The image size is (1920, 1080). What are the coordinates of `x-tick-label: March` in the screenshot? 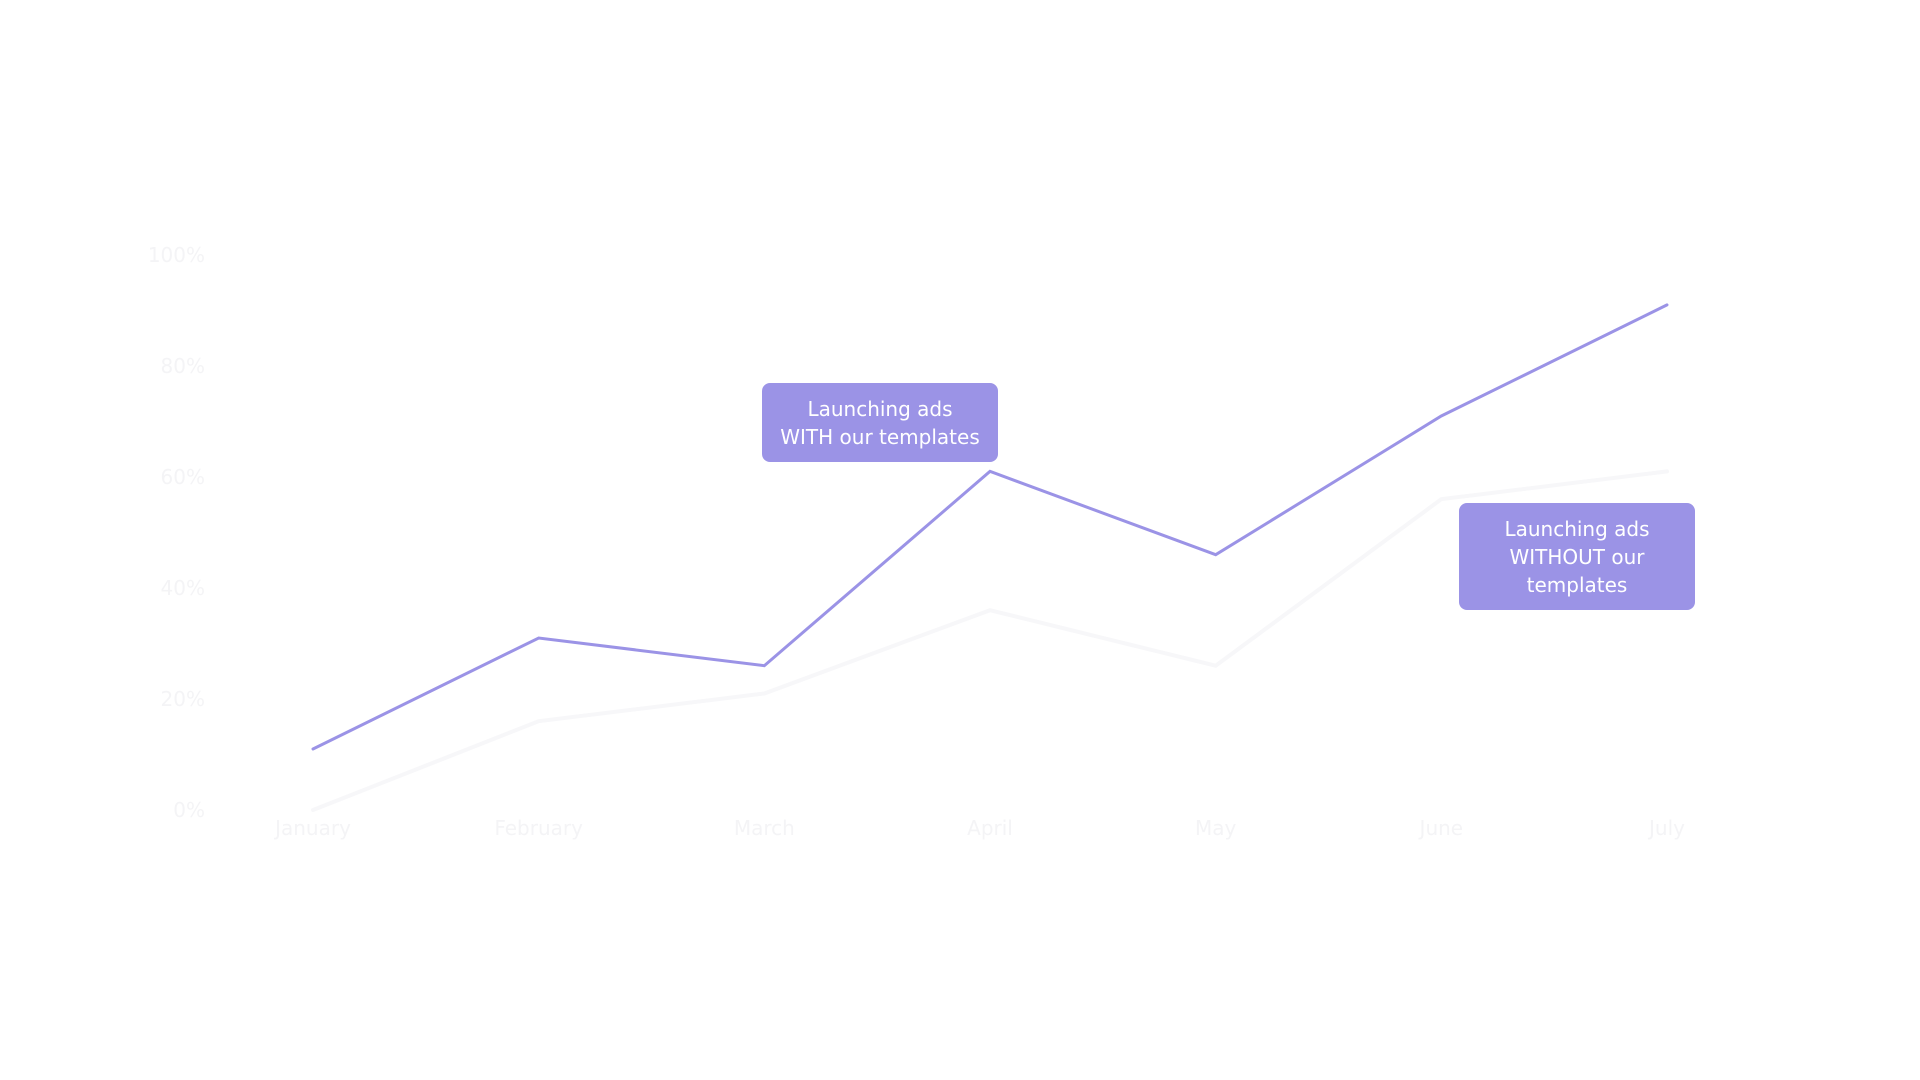 It's located at (764, 828).